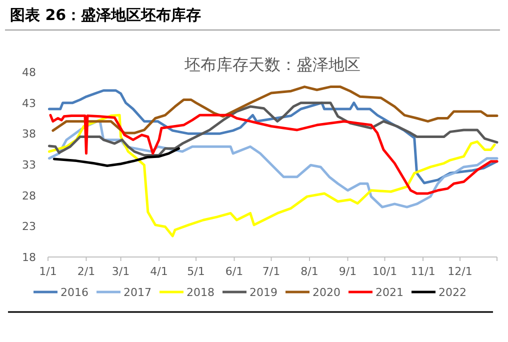  What do you see at coordinates (29, 103) in the screenshot?
I see `y-tick-label: 43` at bounding box center [29, 103].